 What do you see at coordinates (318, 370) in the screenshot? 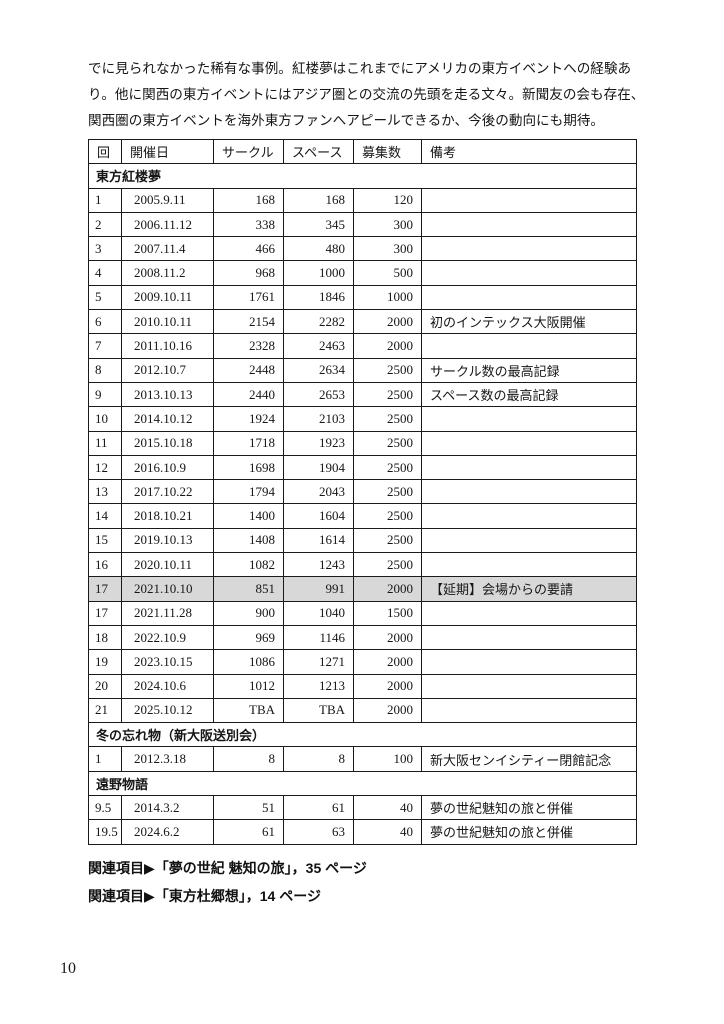
I see `cell-space-count: 2634` at bounding box center [318, 370].